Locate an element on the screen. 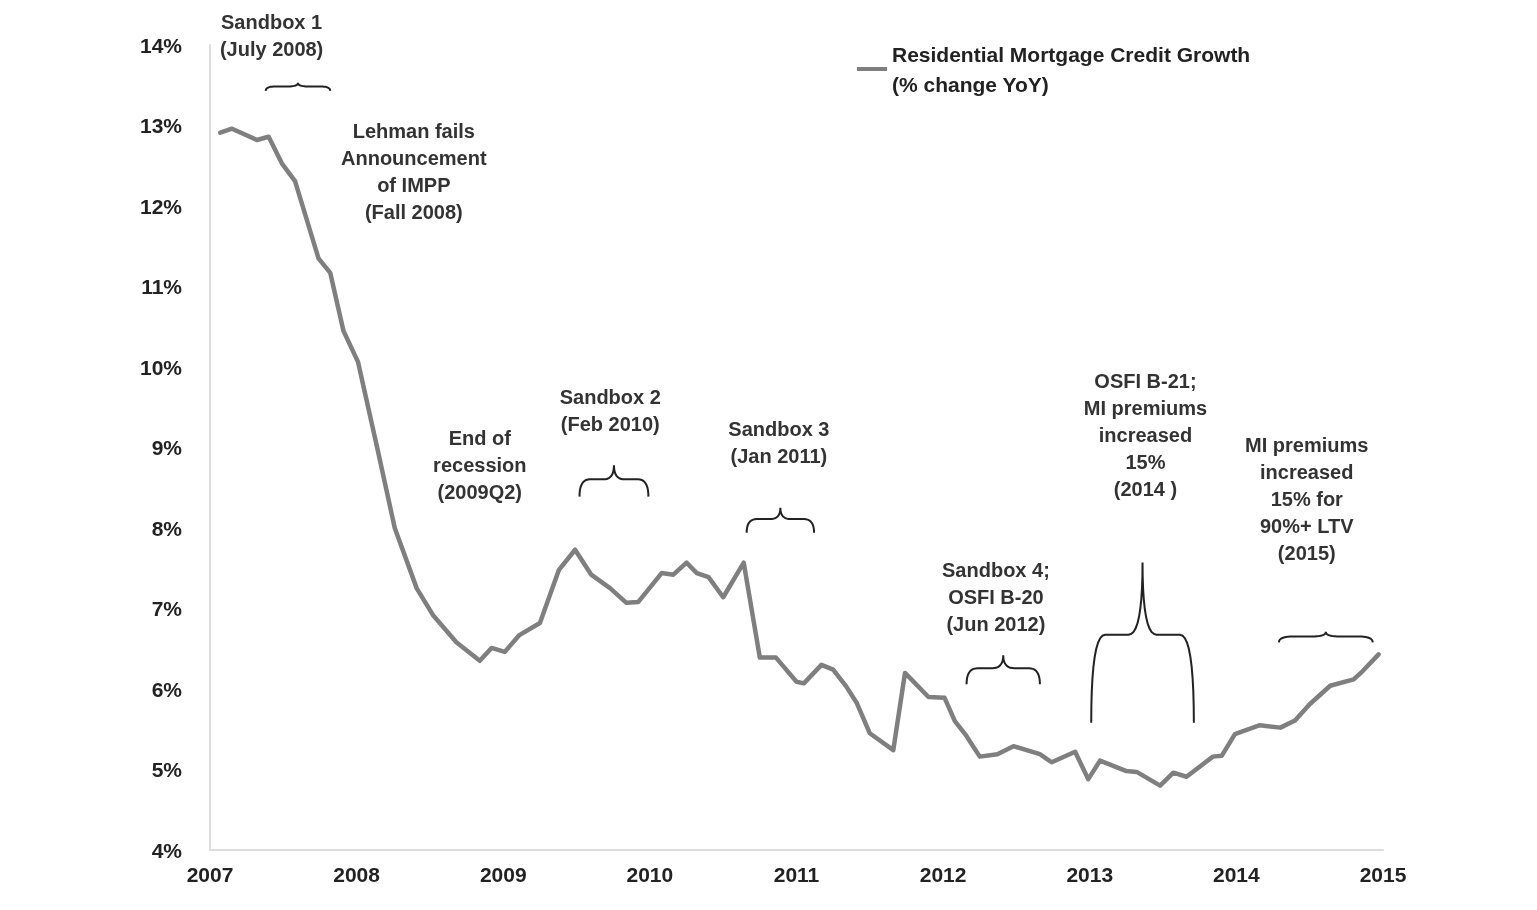 The image size is (1537, 910). legend-label: Residential Mortgage Credit Growth (% change YoY) is located at coordinates (1071, 69).